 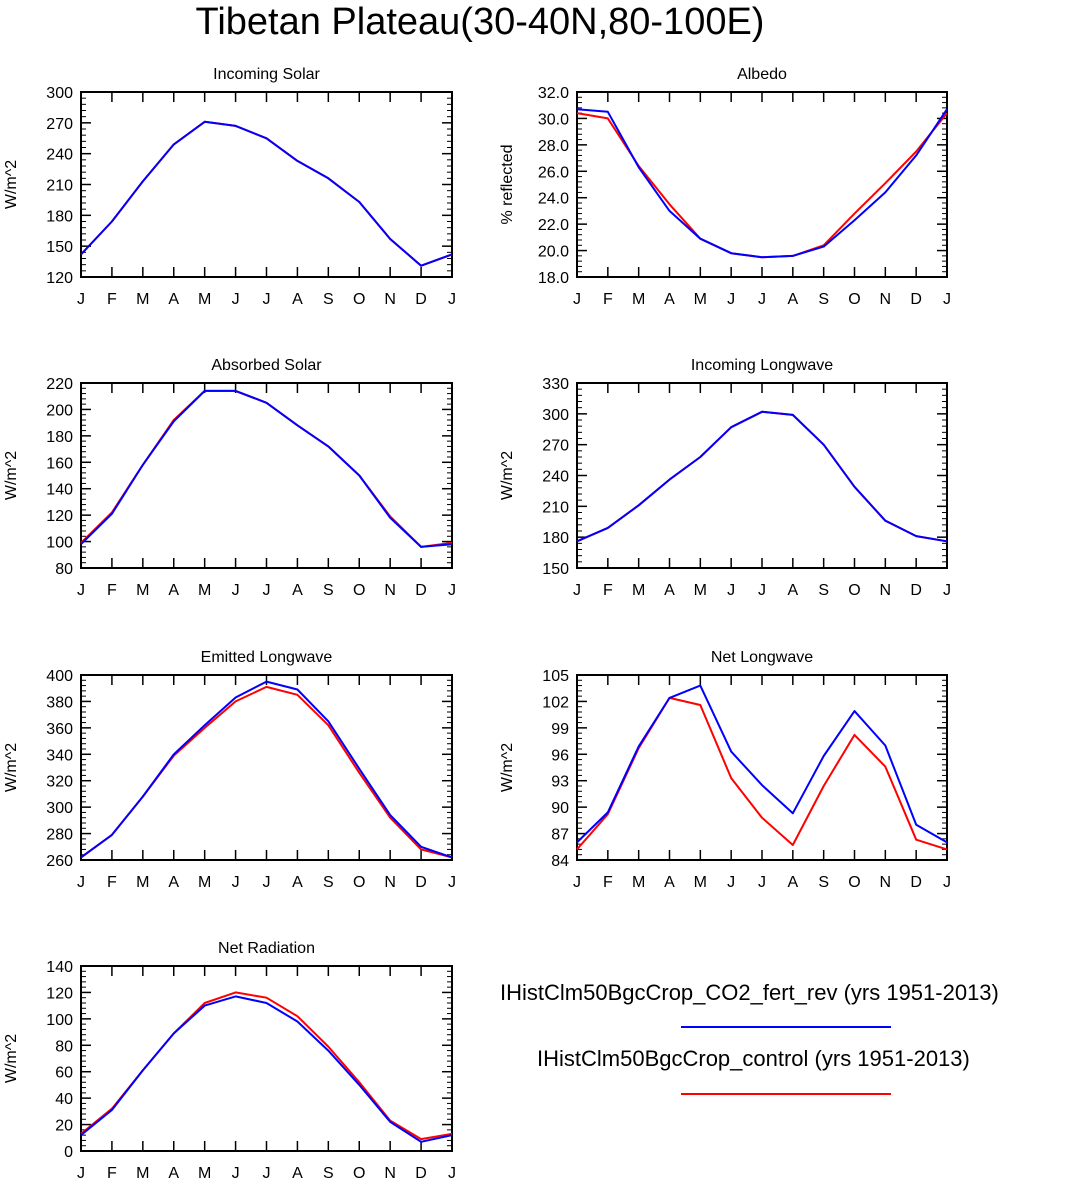 I want to click on y-tick-label: 90, so click(x=560, y=808).